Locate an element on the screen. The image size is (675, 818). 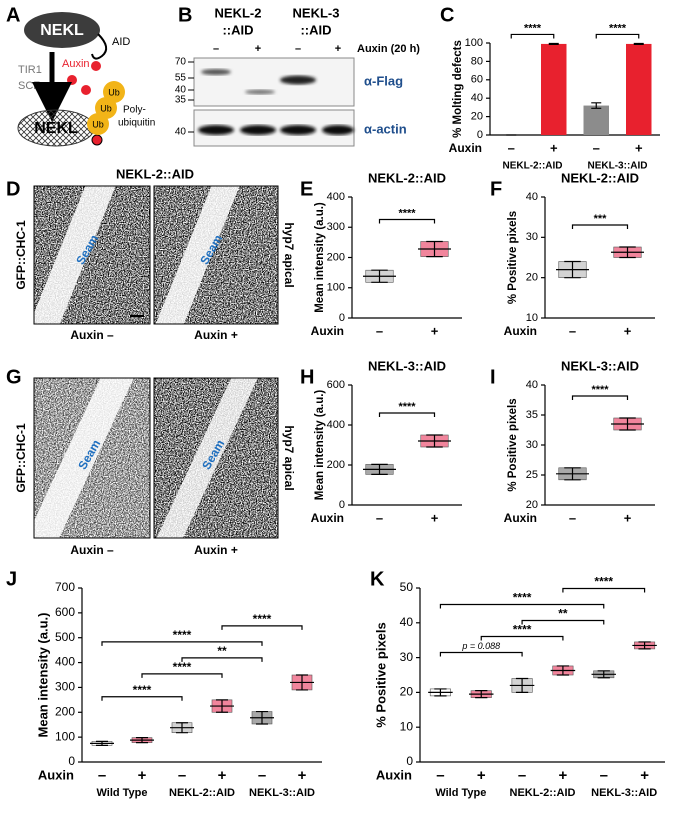
significance-label: ** is located at coordinates (222, 651).